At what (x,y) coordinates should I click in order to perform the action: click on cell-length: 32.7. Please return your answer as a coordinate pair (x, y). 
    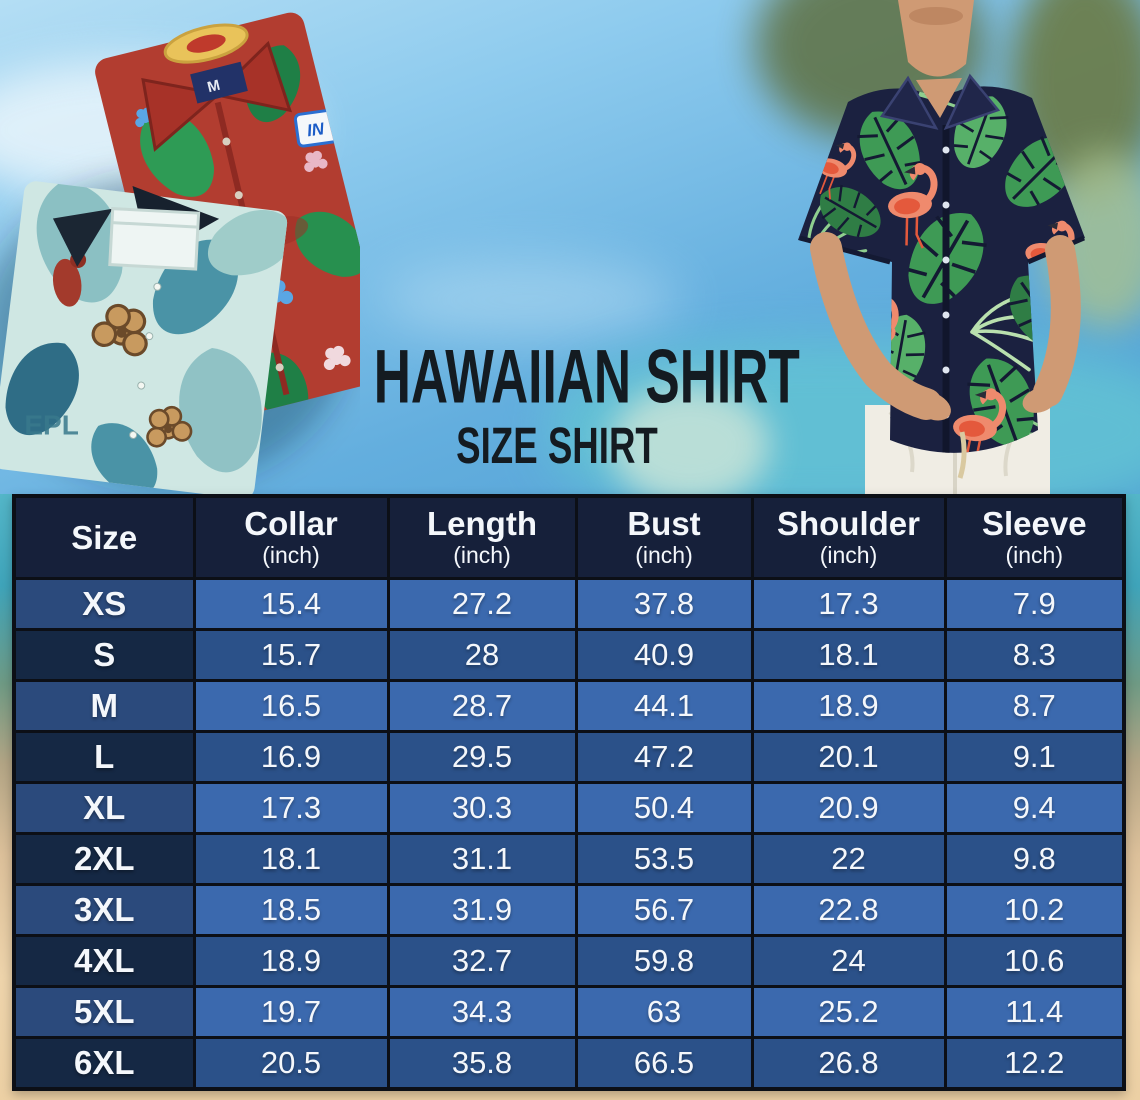
    Looking at the image, I should click on (482, 961).